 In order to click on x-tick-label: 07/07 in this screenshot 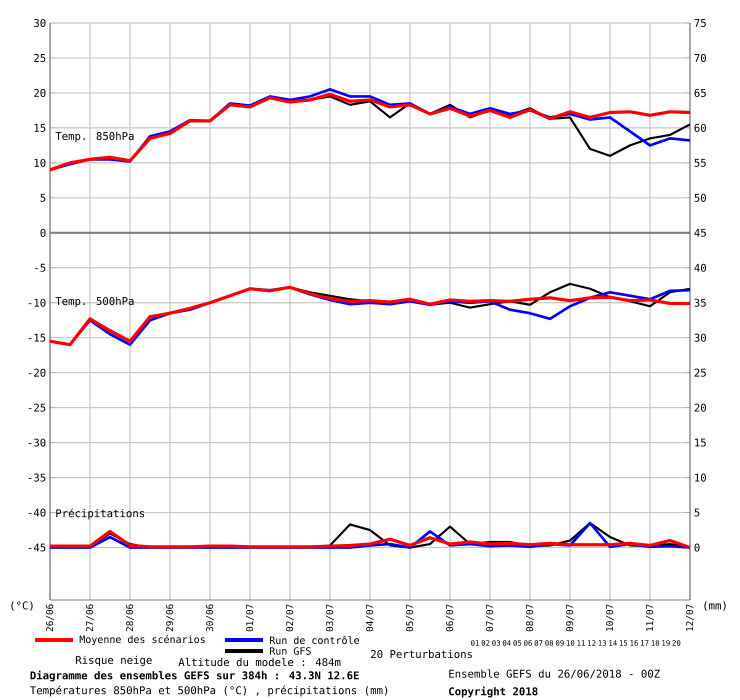, I will do `click(490, 618)`.